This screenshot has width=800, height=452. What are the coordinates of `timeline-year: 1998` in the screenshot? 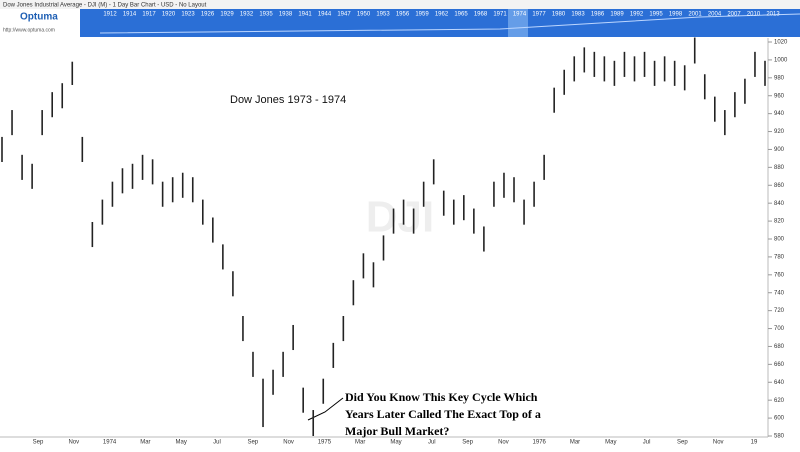 It's located at (676, 15).